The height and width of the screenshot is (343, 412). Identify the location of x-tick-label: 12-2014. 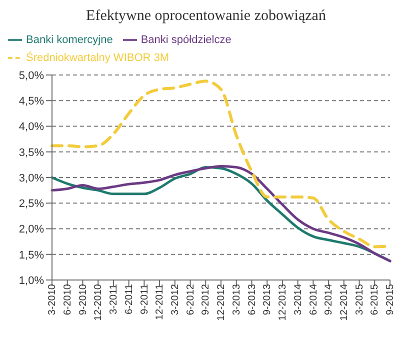
(344, 302).